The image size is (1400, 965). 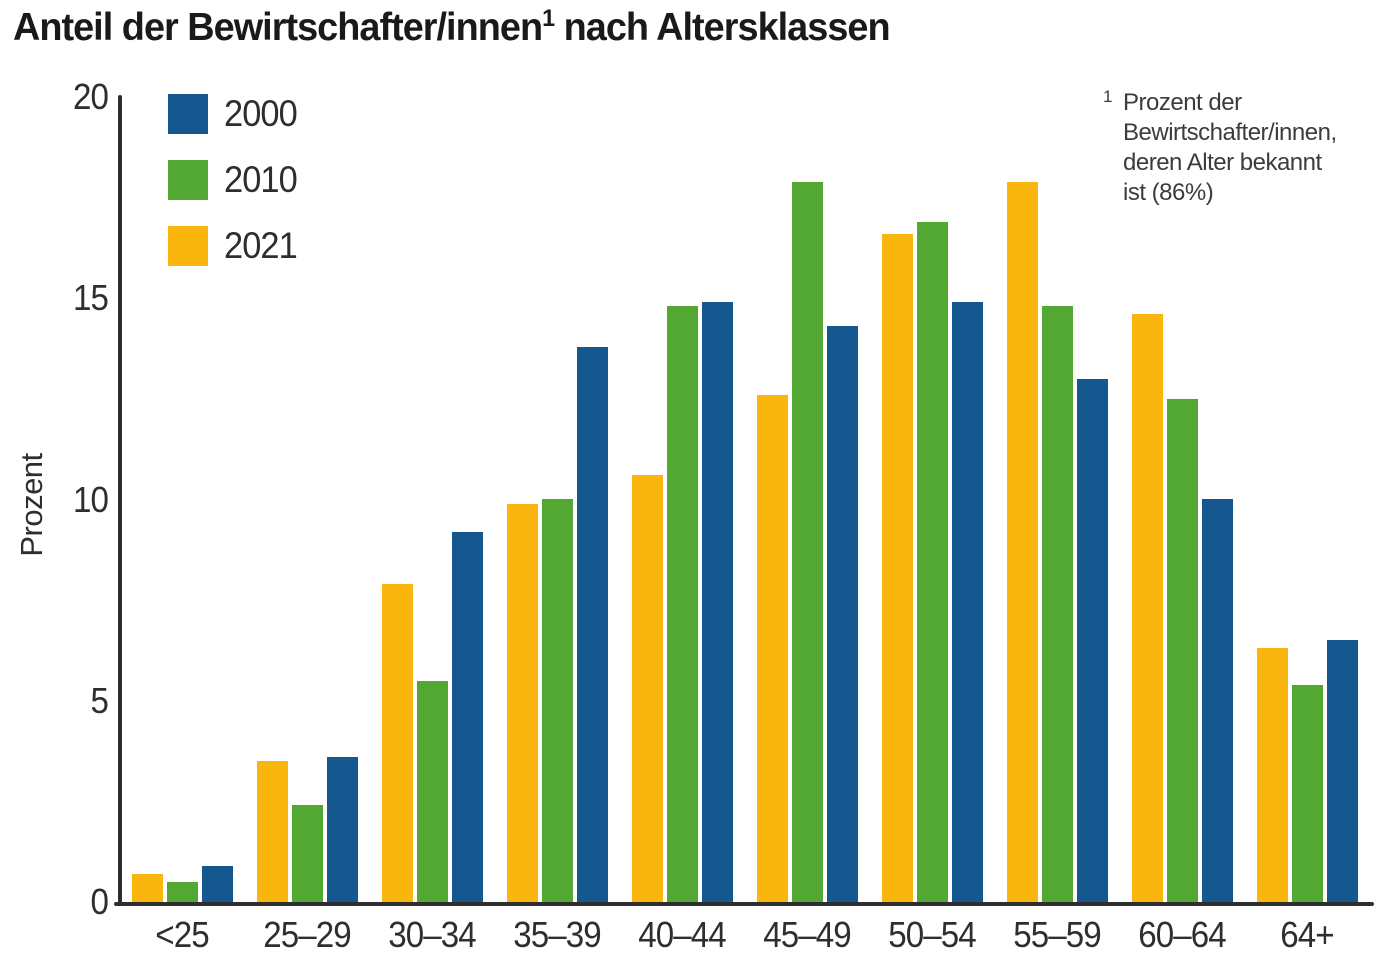 What do you see at coordinates (307, 853) in the screenshot?
I see `bar-2010-25–29` at bounding box center [307, 853].